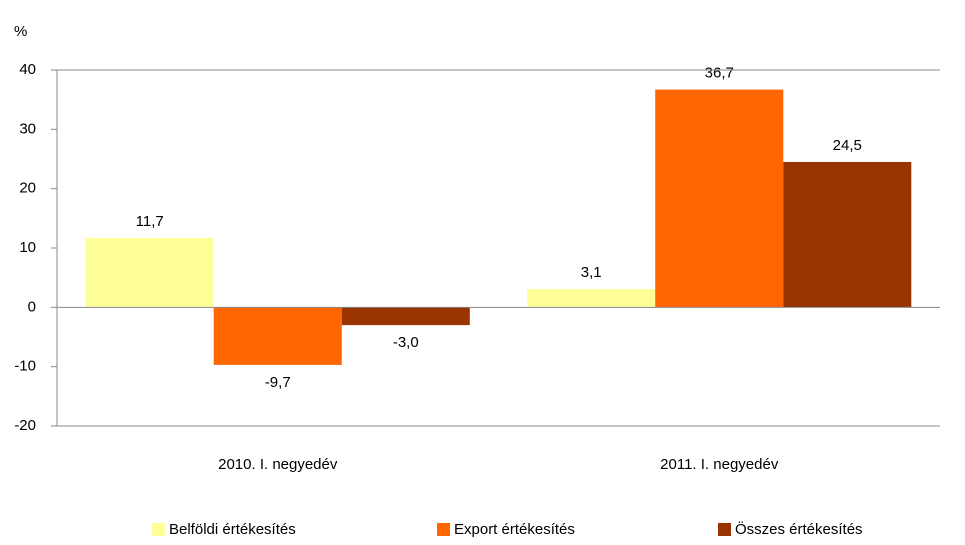 This screenshot has width=965, height=545. What do you see at coordinates (591, 272) in the screenshot?
I see `data-label: 3,1` at bounding box center [591, 272].